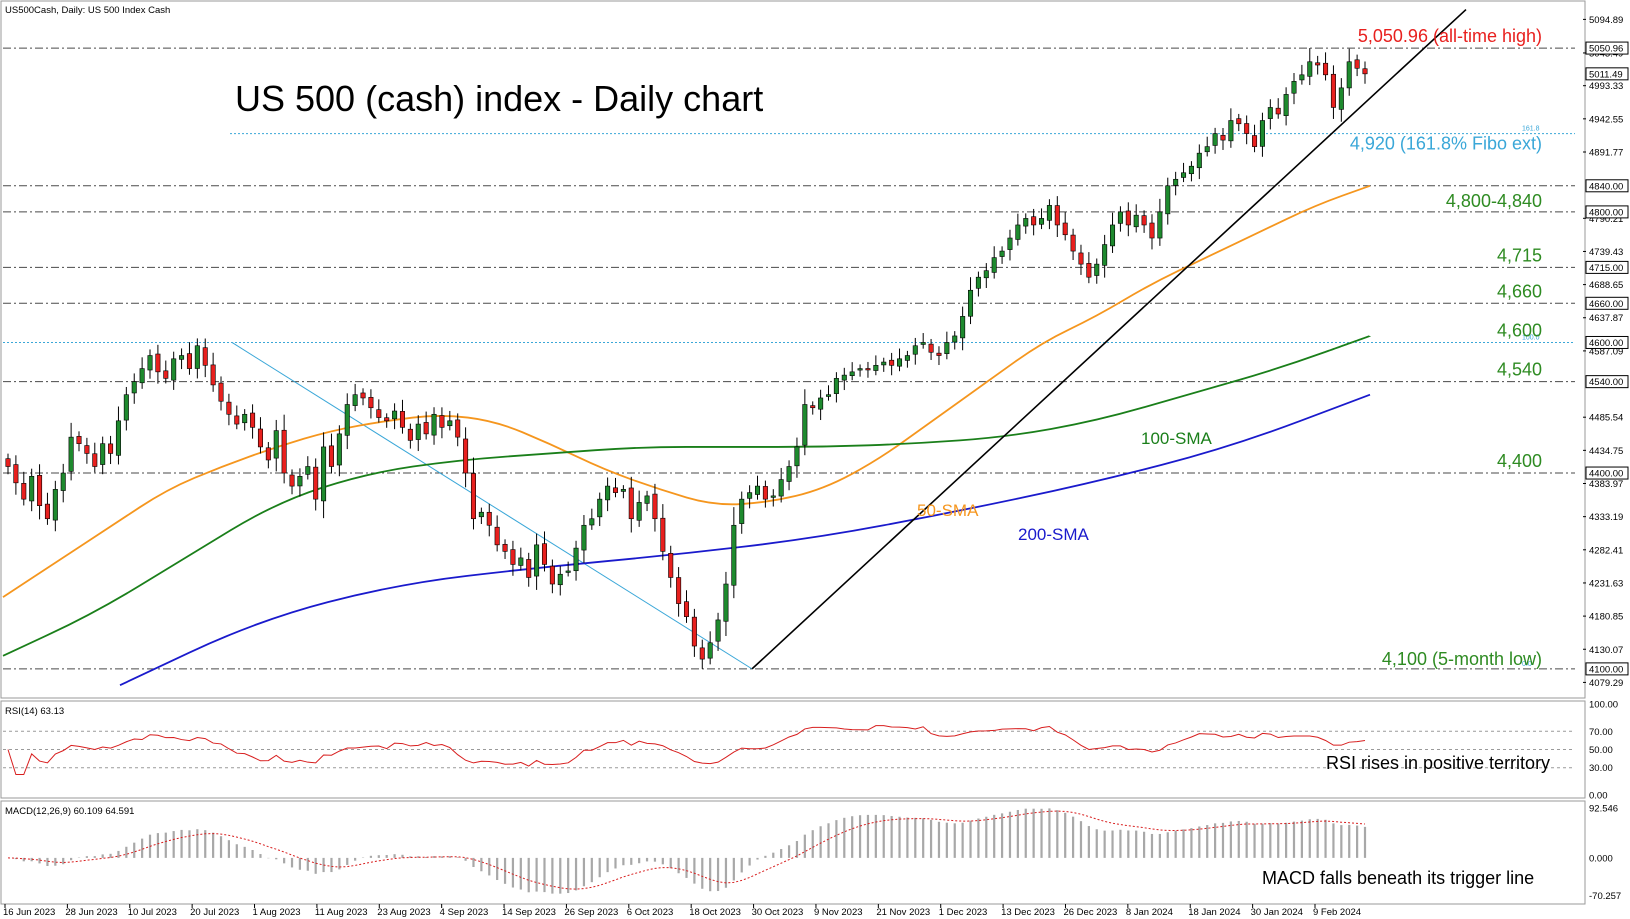  Describe the element at coordinates (650, 912) in the screenshot. I see `x-tick-label: 6 Oct 2023` at that location.